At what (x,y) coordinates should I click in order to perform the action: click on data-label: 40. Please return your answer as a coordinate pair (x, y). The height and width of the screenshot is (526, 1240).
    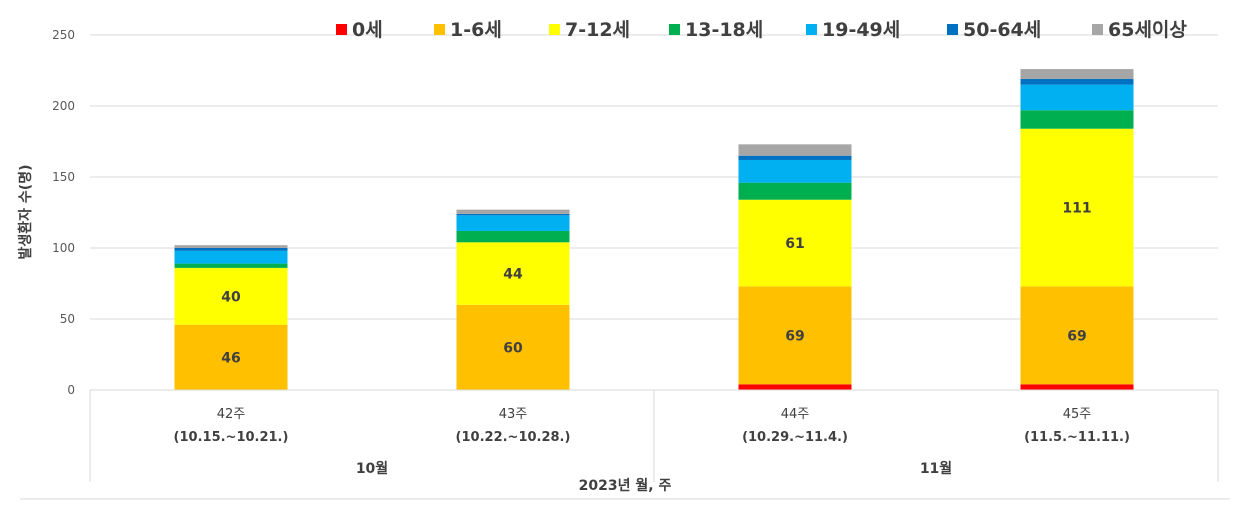
    Looking at the image, I should click on (231, 297).